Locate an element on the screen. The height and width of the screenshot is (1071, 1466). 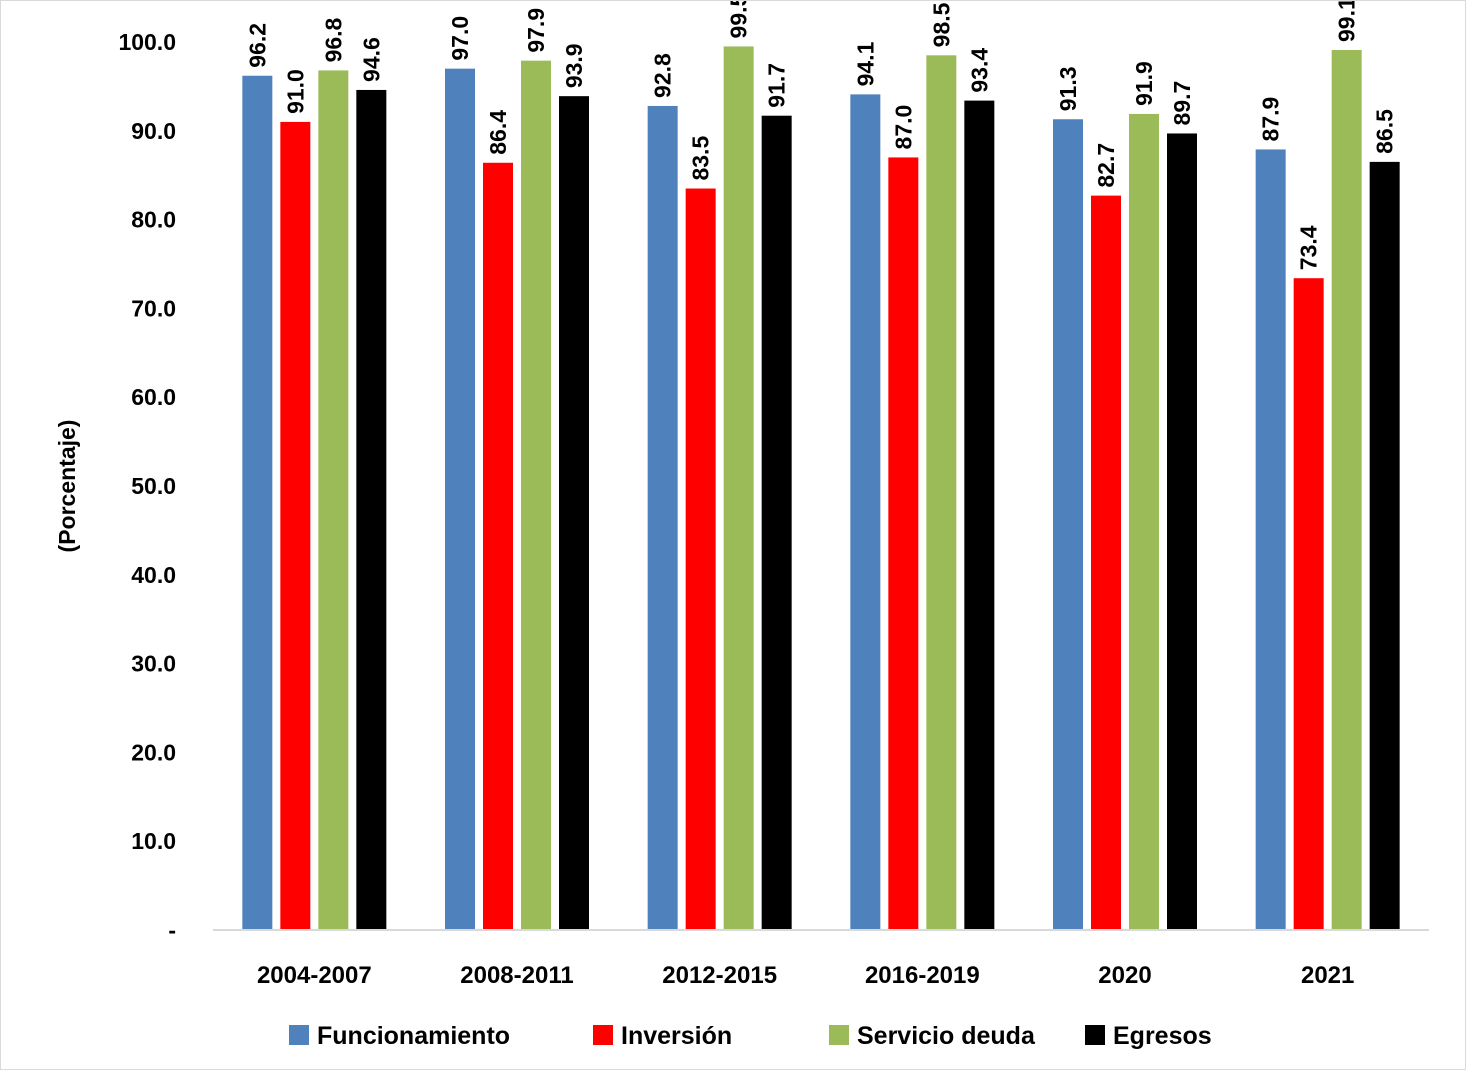
data-label: 91.7 is located at coordinates (777, 85).